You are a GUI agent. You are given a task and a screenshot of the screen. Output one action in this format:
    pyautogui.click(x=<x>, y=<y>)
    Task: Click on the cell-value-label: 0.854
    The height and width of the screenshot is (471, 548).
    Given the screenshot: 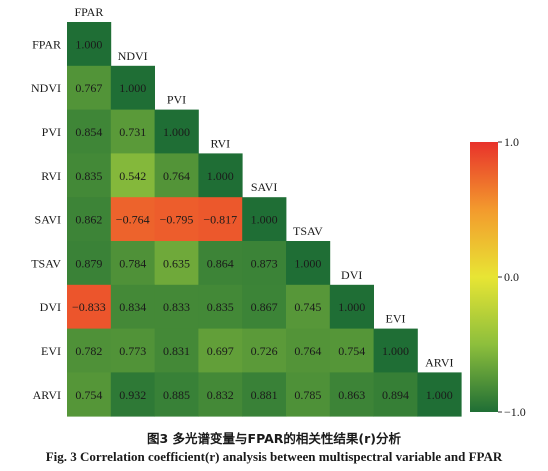 What is the action you would take?
    pyautogui.click(x=88, y=132)
    